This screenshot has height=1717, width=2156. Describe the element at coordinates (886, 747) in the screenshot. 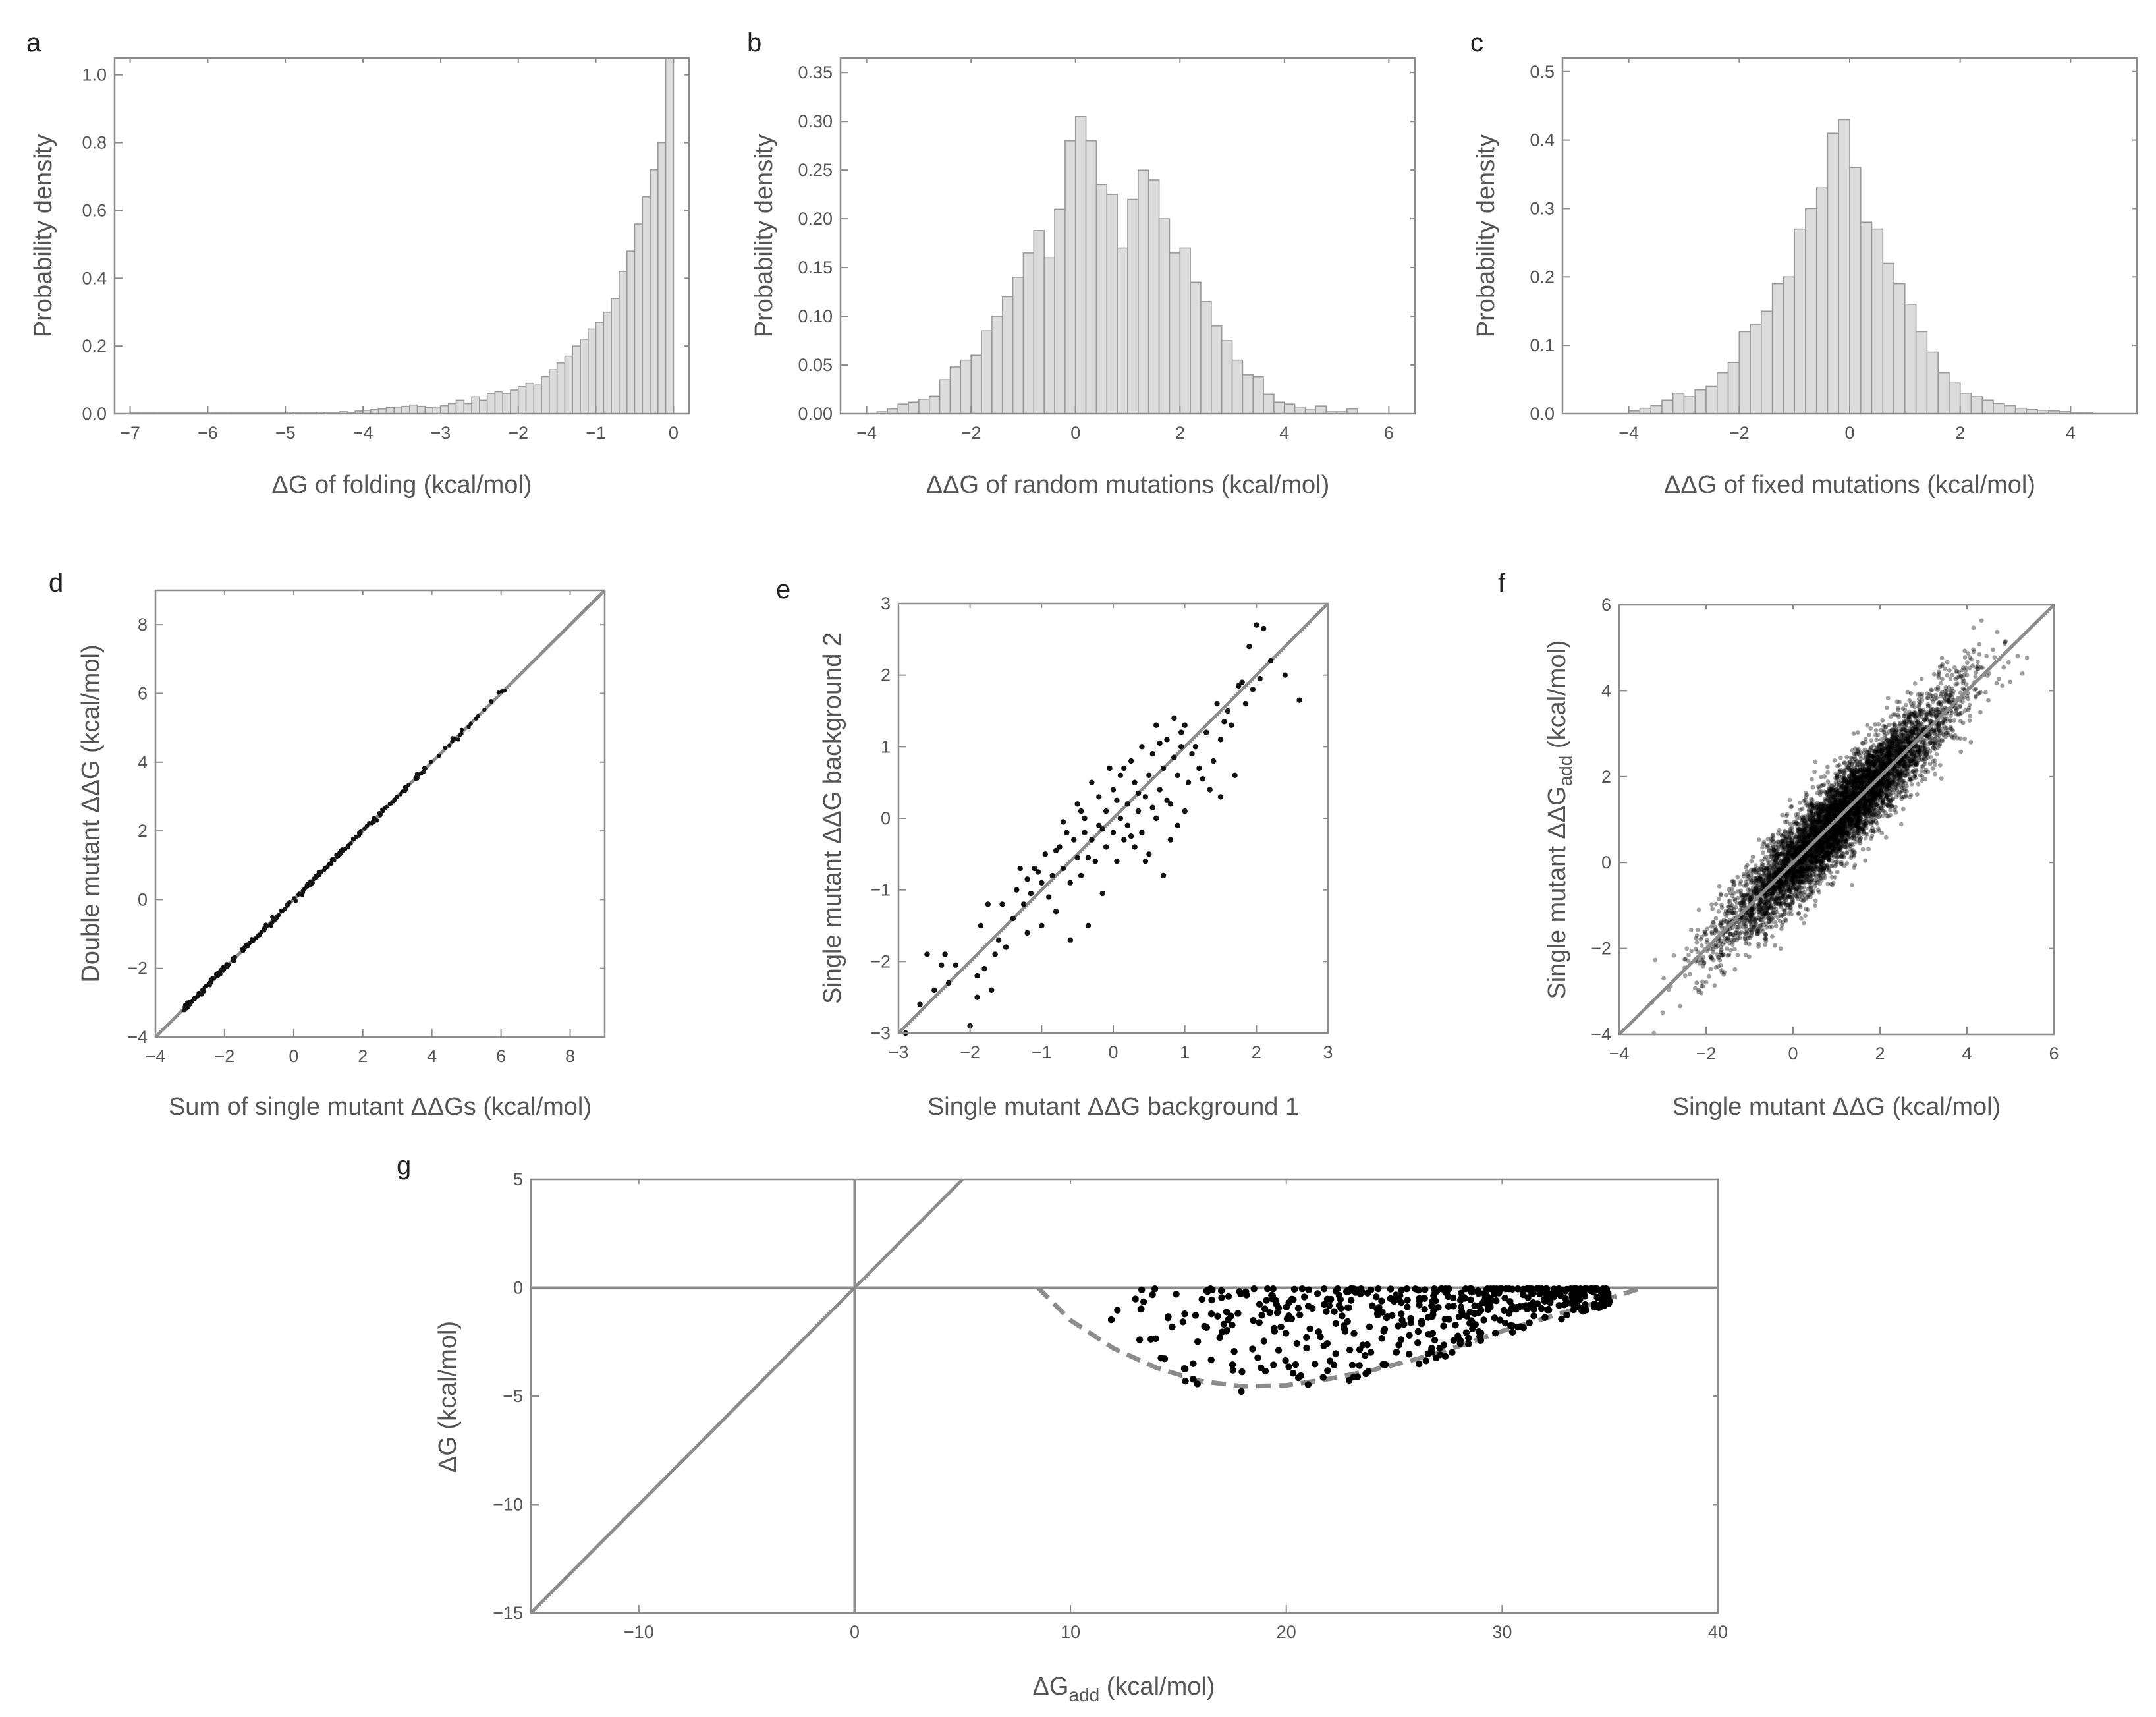

I see `y-tick-label-e-4: 1` at that location.